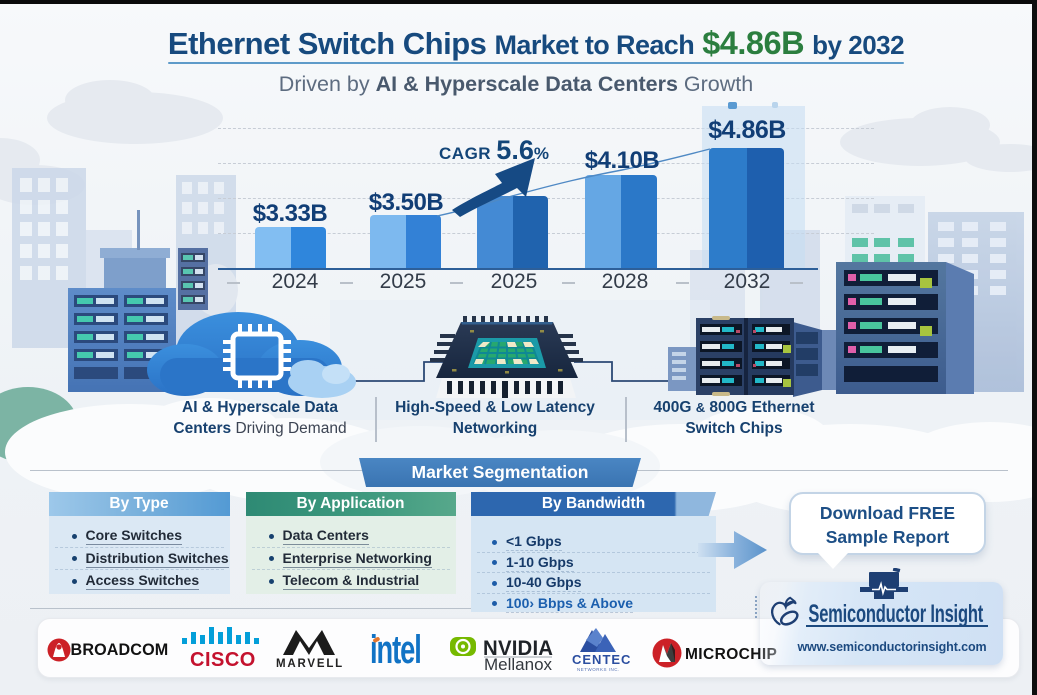 The height and width of the screenshot is (695, 1037). Describe the element at coordinates (395, 650) in the screenshot. I see `svg-text: intel` at that location.